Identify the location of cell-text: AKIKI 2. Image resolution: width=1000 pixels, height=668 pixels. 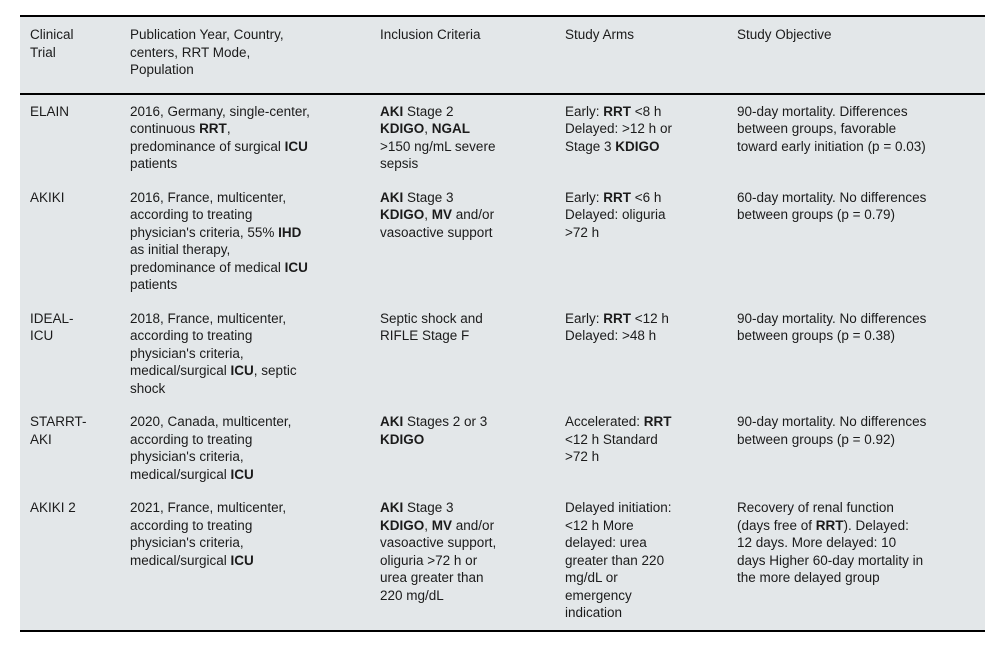
(53, 507).